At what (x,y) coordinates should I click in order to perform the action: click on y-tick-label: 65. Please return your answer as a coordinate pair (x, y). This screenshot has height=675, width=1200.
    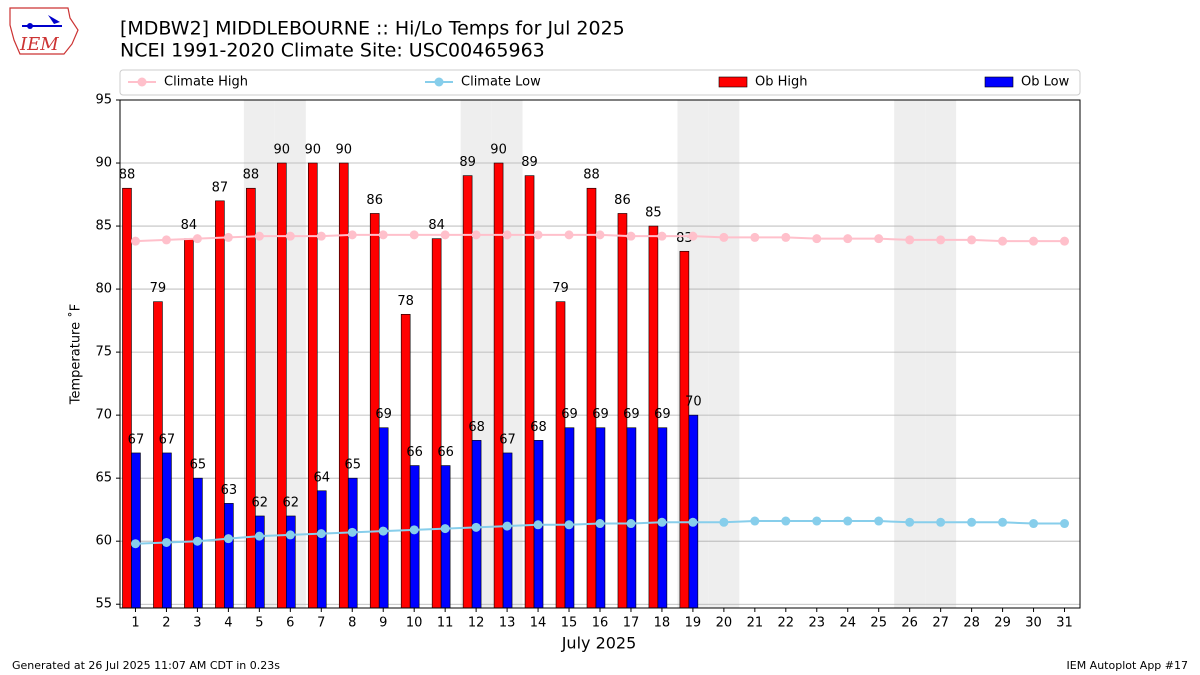
    Looking at the image, I should click on (103, 478).